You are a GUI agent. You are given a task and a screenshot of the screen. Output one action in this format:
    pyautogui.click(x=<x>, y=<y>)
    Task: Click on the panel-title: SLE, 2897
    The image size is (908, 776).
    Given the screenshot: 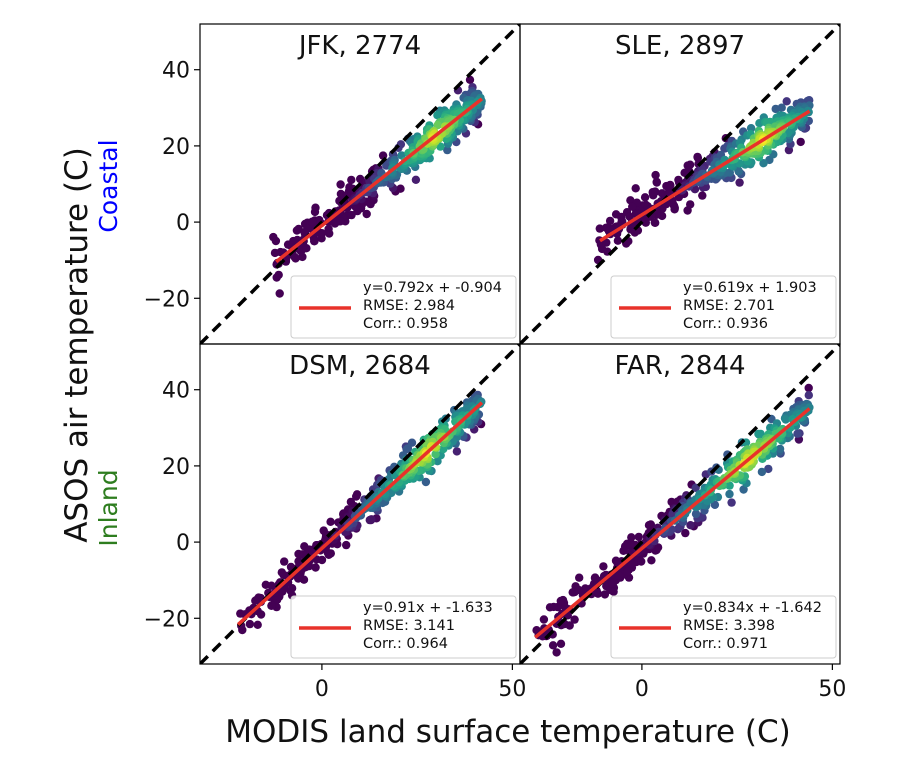 What is the action you would take?
    pyautogui.click(x=680, y=46)
    